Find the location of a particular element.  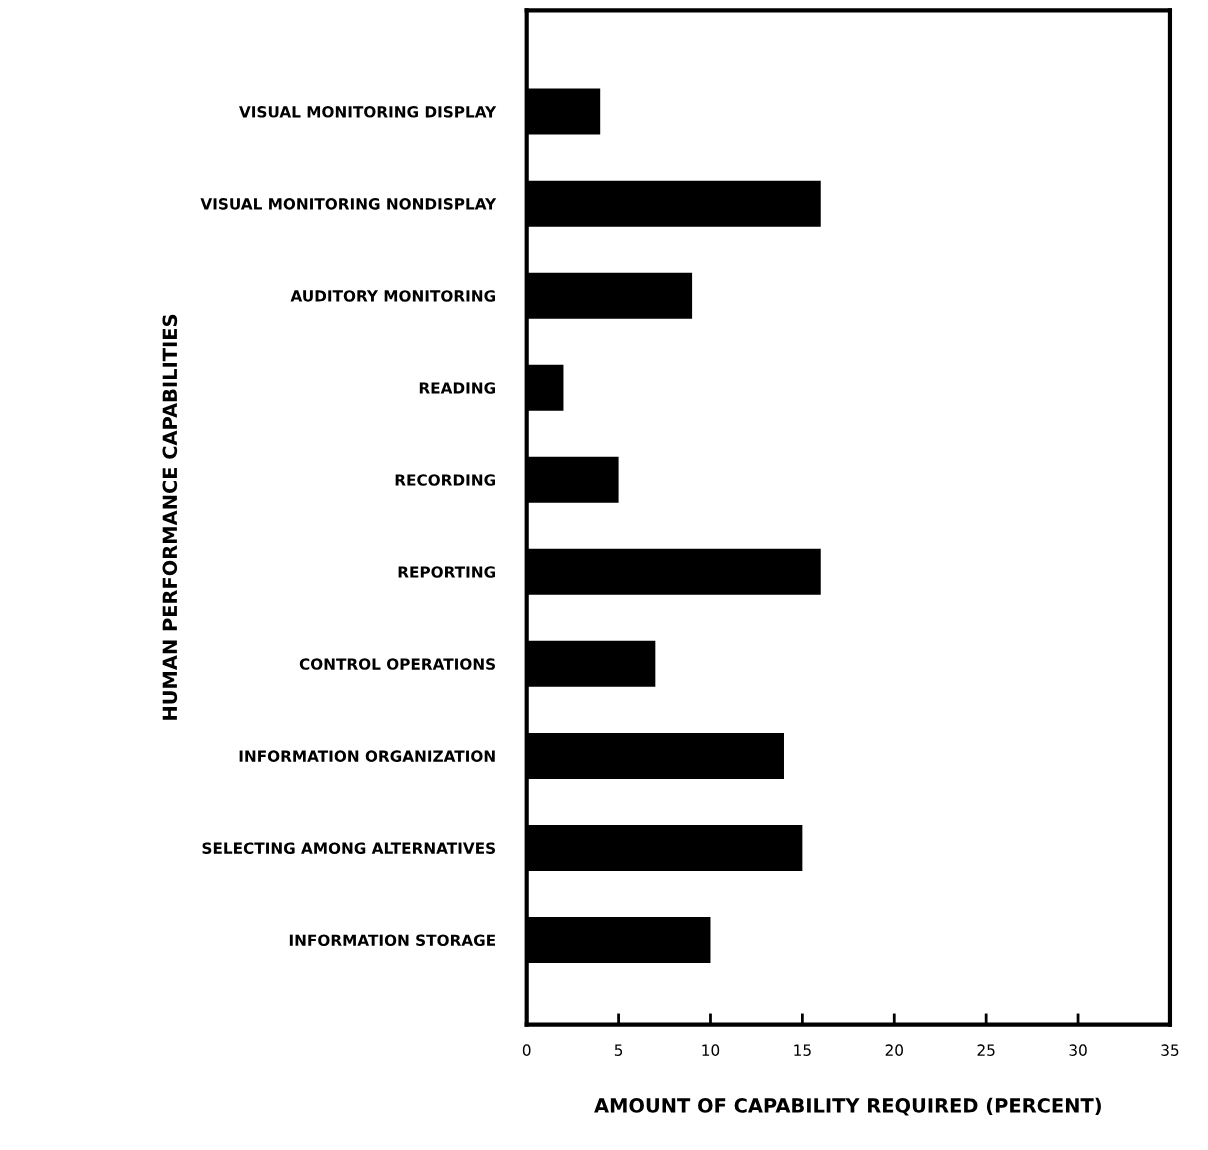

y-tick-label: INFORMATION ORGANIZATION is located at coordinates (367, 756).